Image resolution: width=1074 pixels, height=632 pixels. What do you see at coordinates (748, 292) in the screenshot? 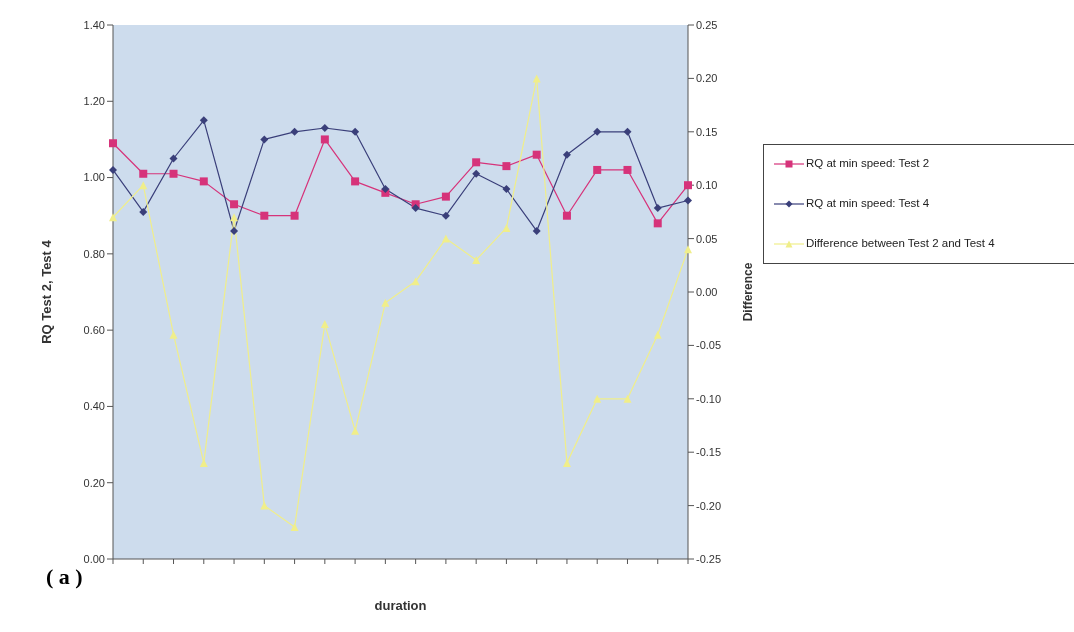
I see `y2-axis-title: Difference` at bounding box center [748, 292].